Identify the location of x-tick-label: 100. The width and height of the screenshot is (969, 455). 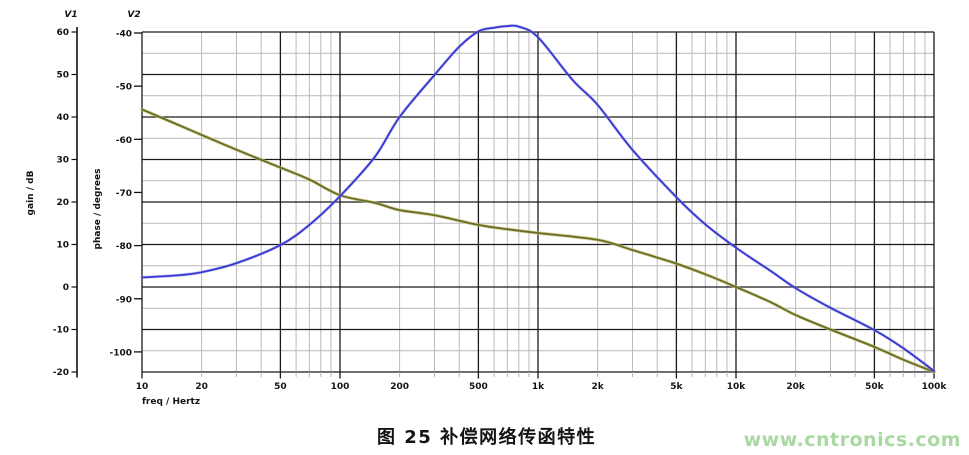
(340, 387).